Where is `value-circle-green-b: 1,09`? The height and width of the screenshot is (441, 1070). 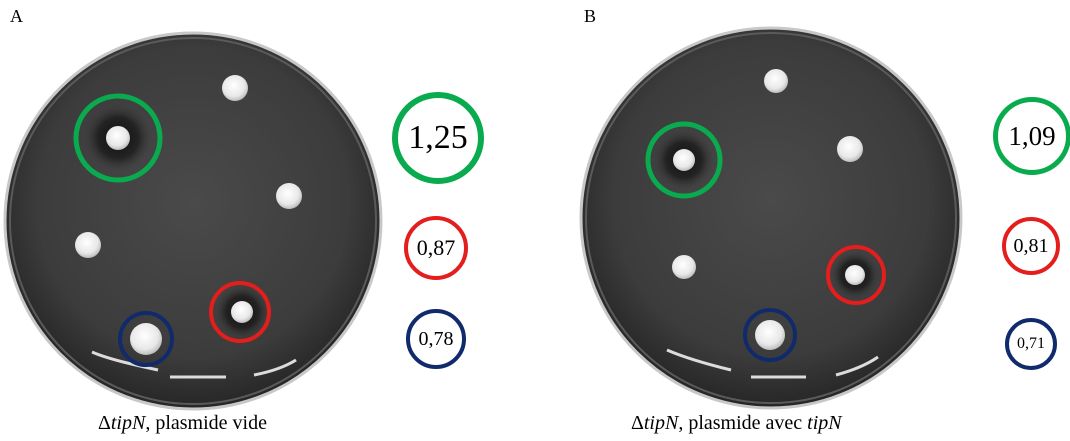
value-circle-green-b: 1,09 is located at coordinates (1031, 136).